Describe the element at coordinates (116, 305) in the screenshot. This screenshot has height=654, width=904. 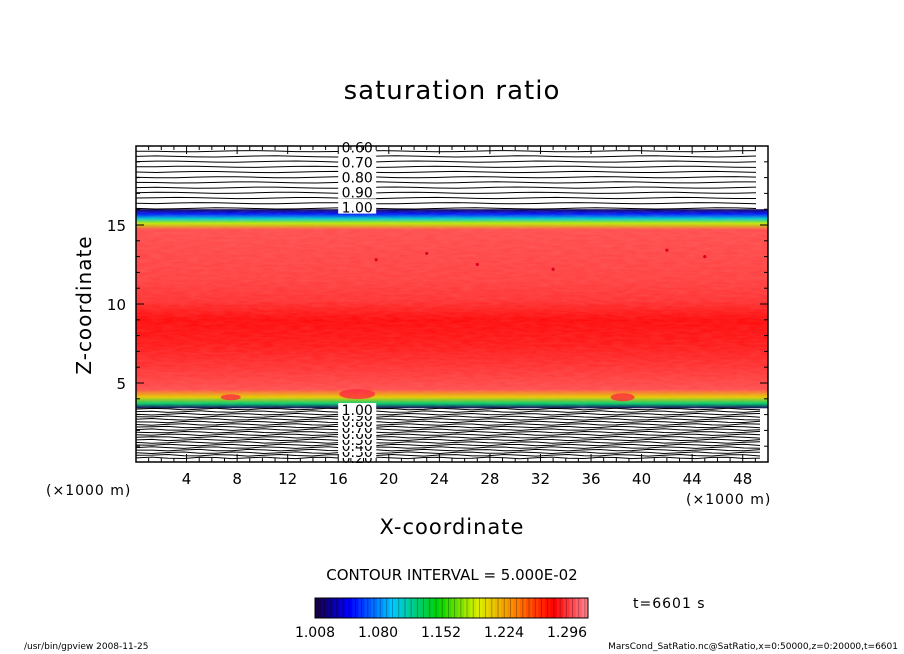
I see `y-tick-label: 10` at that location.